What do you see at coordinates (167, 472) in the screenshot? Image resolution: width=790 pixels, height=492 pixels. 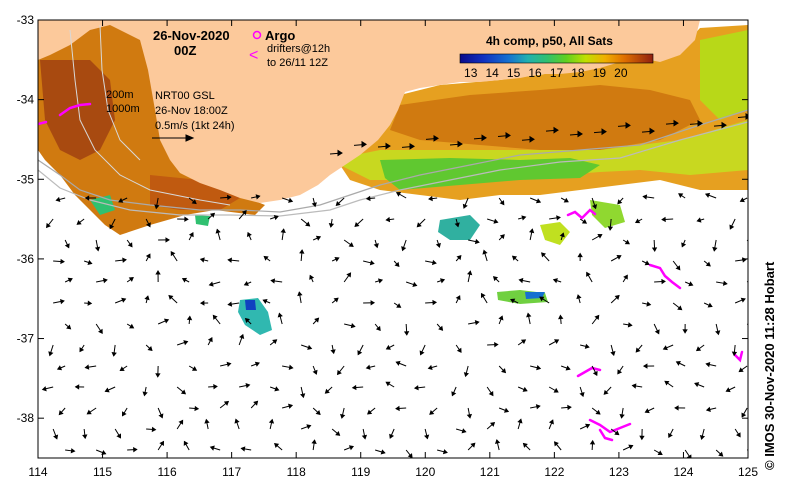 I see `x-tick-label: 116` at bounding box center [167, 472].